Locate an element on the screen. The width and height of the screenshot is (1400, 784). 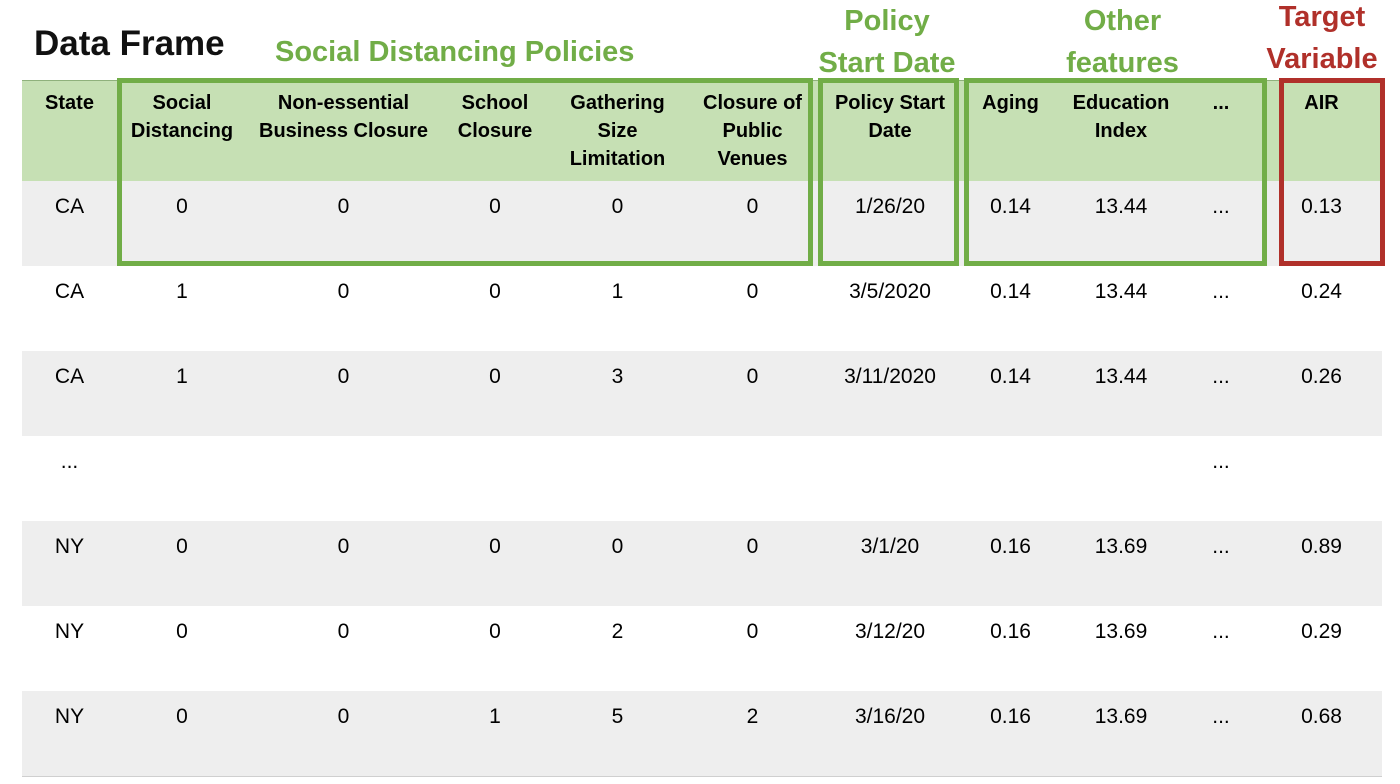
cell-gathering-limit: 3 is located at coordinates (617, 376).